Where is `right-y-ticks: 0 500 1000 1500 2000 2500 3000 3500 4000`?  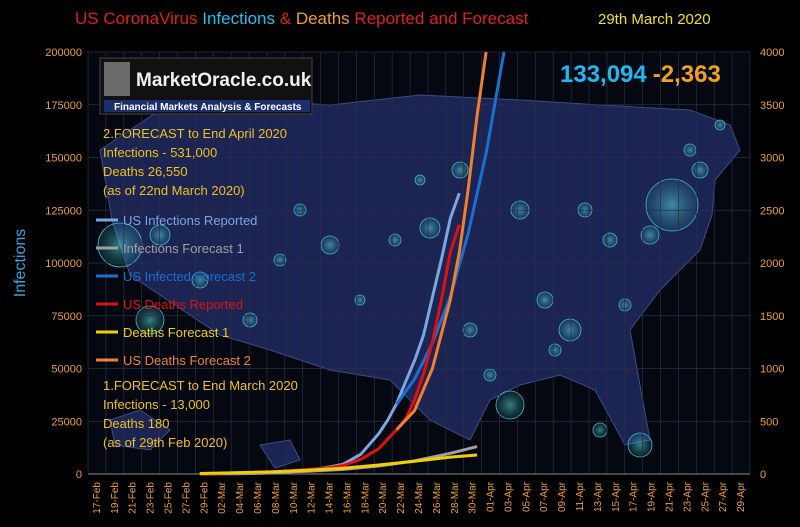
right-y-ticks: 0 500 1000 1500 2000 2500 3000 3500 4000 is located at coordinates (772, 264).